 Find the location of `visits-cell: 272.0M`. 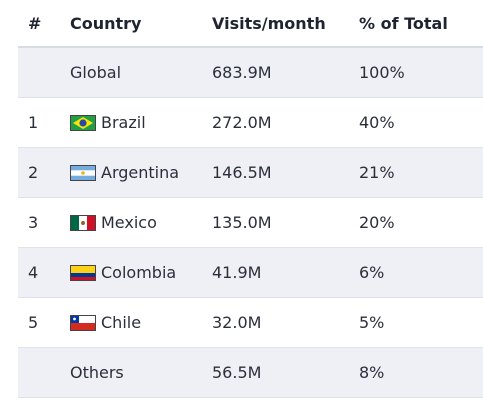

visits-cell: 272.0M is located at coordinates (242, 122).